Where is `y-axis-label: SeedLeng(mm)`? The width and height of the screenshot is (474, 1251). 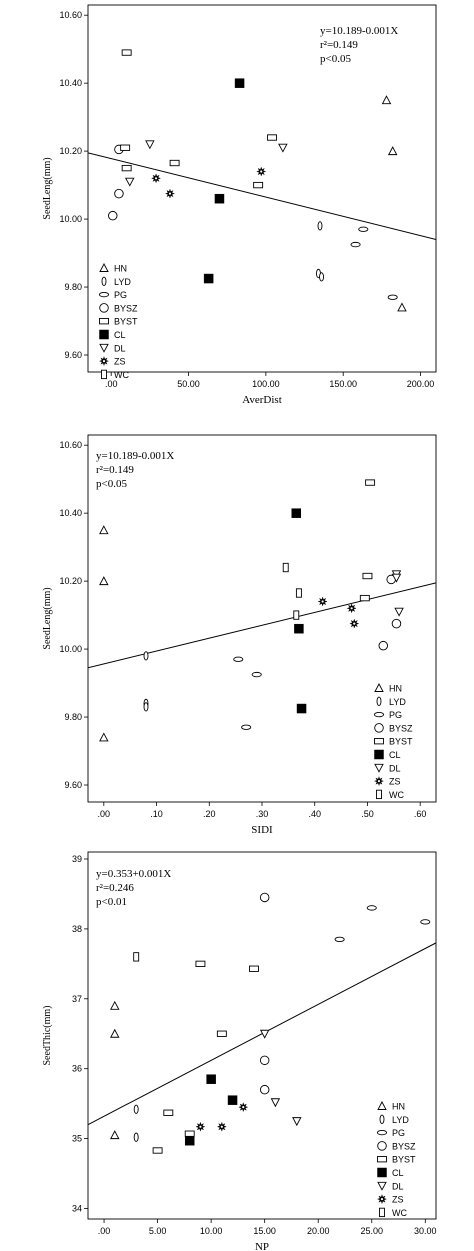
y-axis-label: SeedLeng(mm) is located at coordinates (47, 188).